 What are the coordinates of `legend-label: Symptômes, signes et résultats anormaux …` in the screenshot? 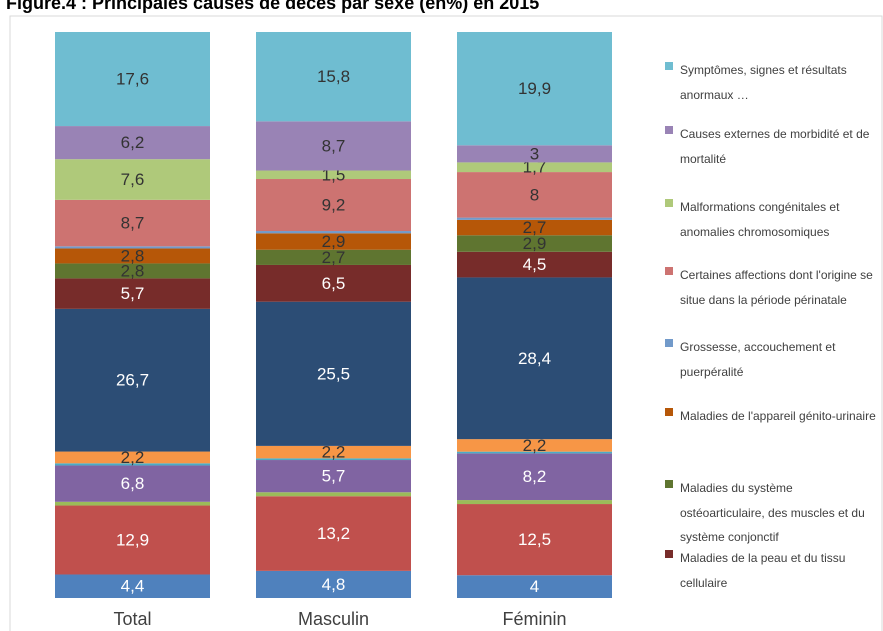 It's located at (763, 82).